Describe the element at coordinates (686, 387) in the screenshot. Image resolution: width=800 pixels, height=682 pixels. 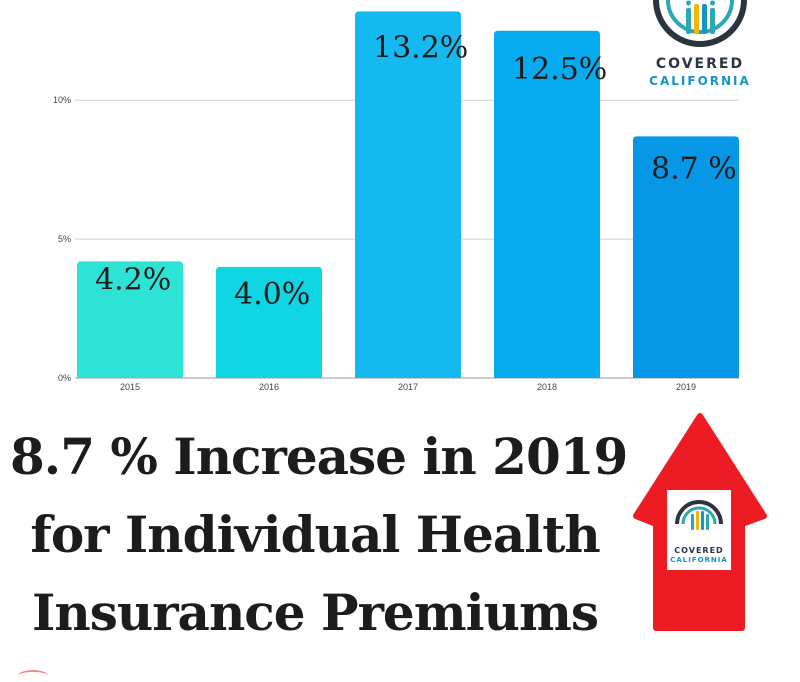
I see `x-tick-label-2019: 2019` at that location.